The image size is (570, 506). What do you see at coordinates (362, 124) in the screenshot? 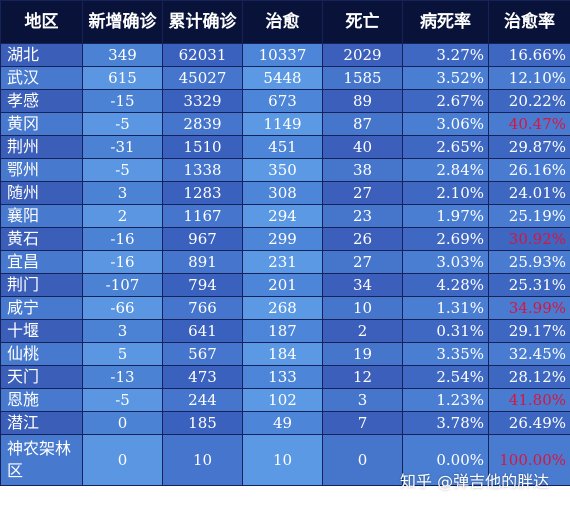
I see `cell-dead: 87` at bounding box center [362, 124].